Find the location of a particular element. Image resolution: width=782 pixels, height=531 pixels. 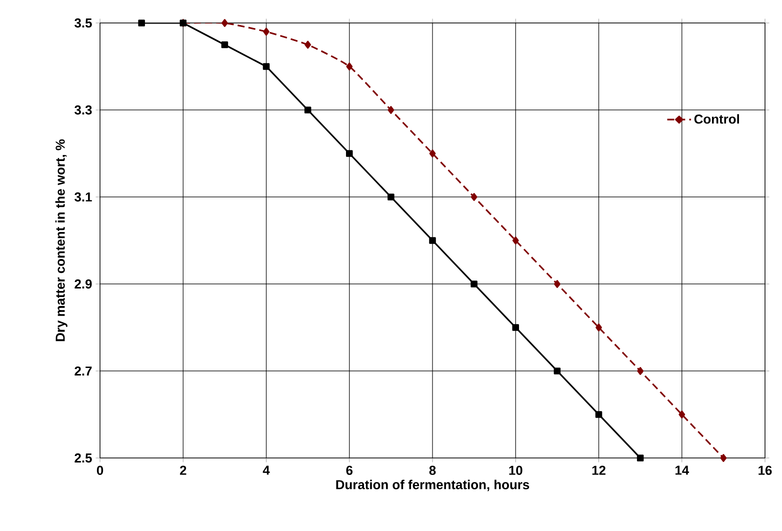

x-tick-label: 14 is located at coordinates (682, 470).